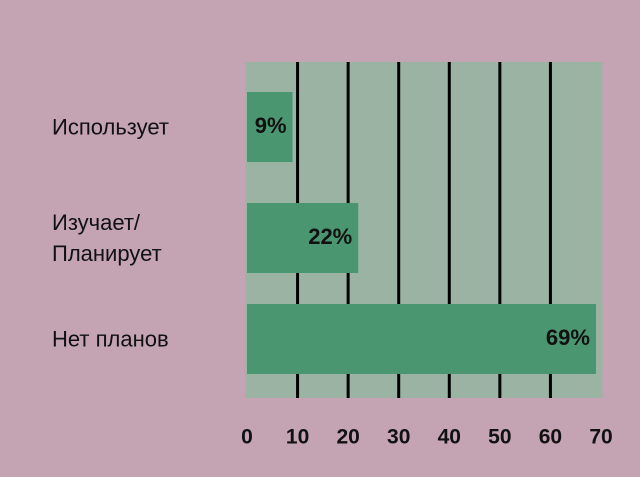  What do you see at coordinates (449, 437) in the screenshot?
I see `x-tick-label: 40` at bounding box center [449, 437].